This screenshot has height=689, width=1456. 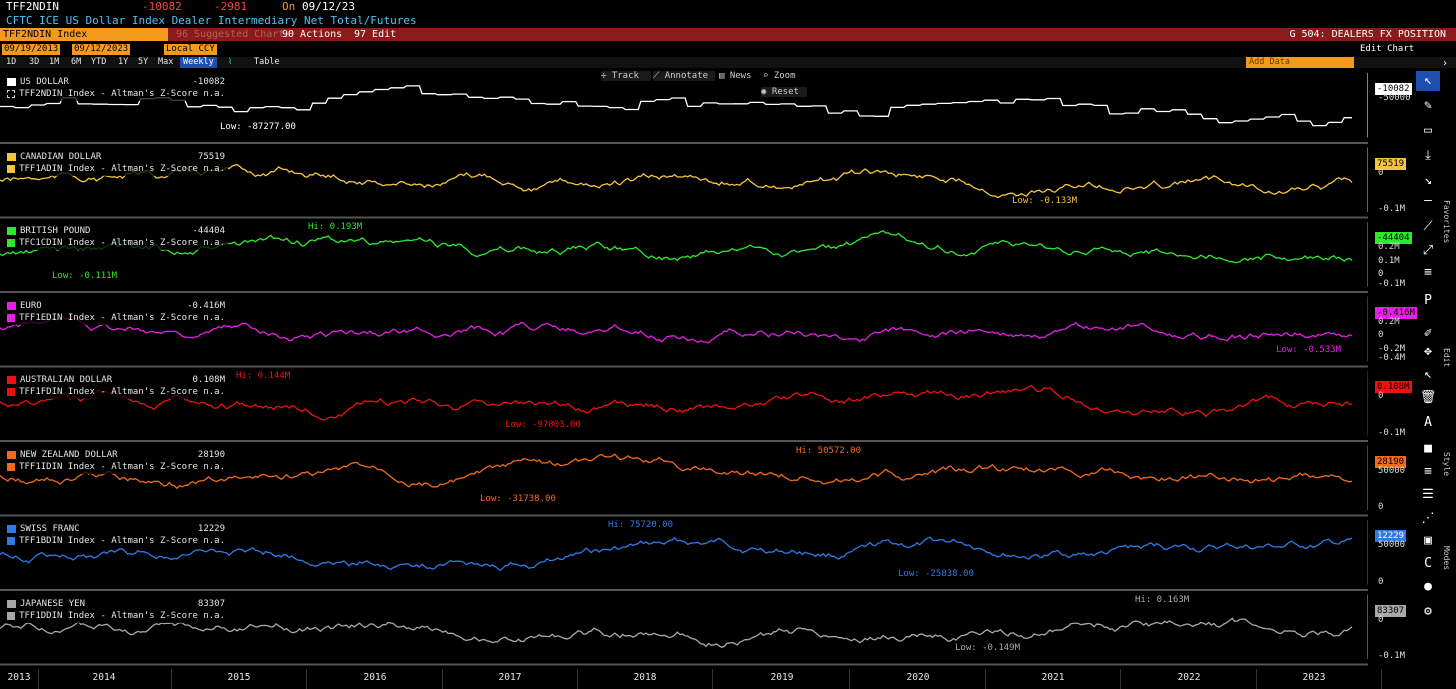 What do you see at coordinates (190, 49) in the screenshot?
I see `currency-select: Local CCY` at bounding box center [190, 49].